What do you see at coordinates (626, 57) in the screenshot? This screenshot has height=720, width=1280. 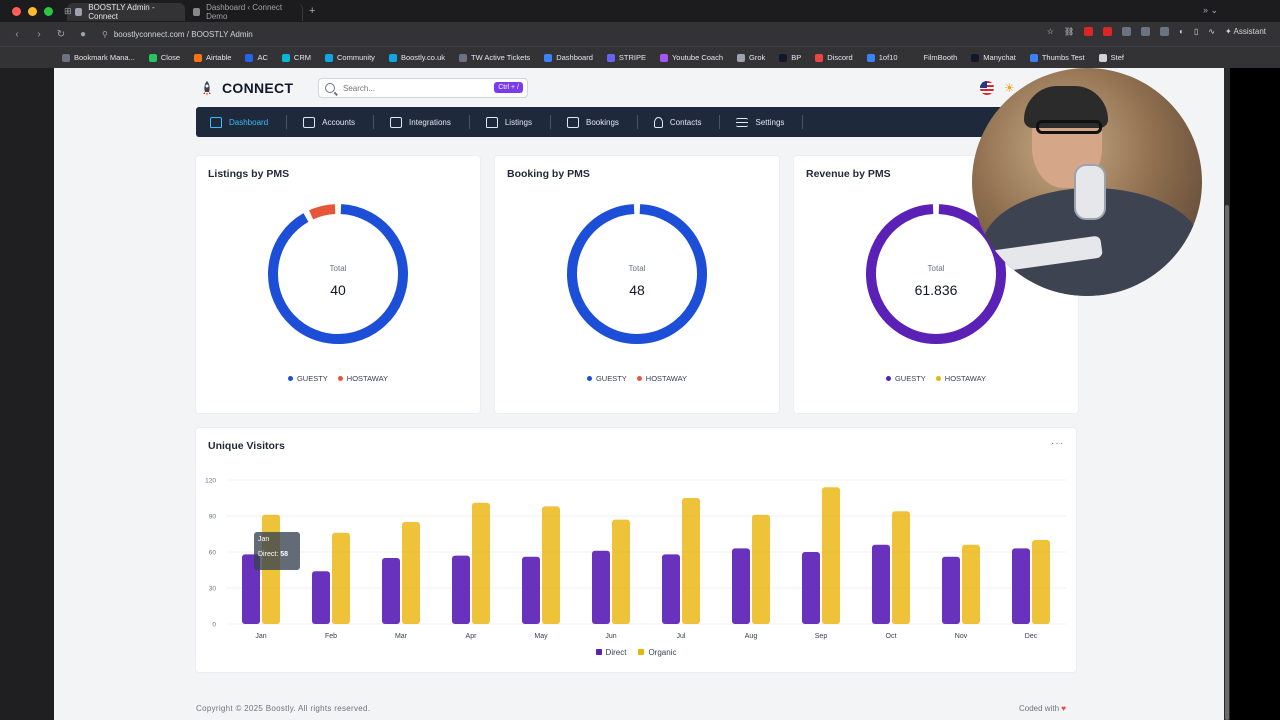 I see `bookmark-item: STRIPE` at bounding box center [626, 57].